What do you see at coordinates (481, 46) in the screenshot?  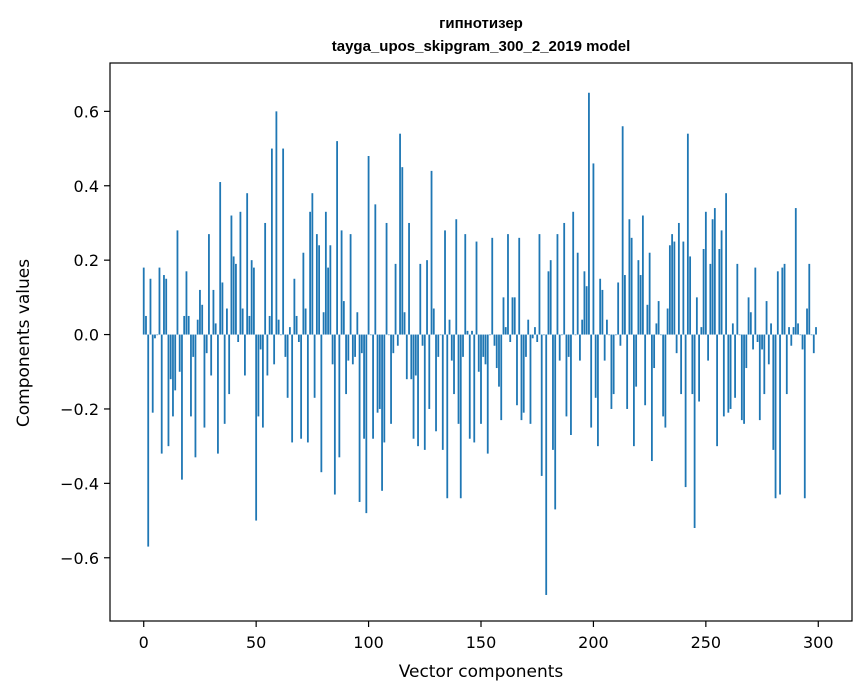 I see `chart-subtitle: tayga_upos_skipgram_300_2_2019 model` at bounding box center [481, 46].